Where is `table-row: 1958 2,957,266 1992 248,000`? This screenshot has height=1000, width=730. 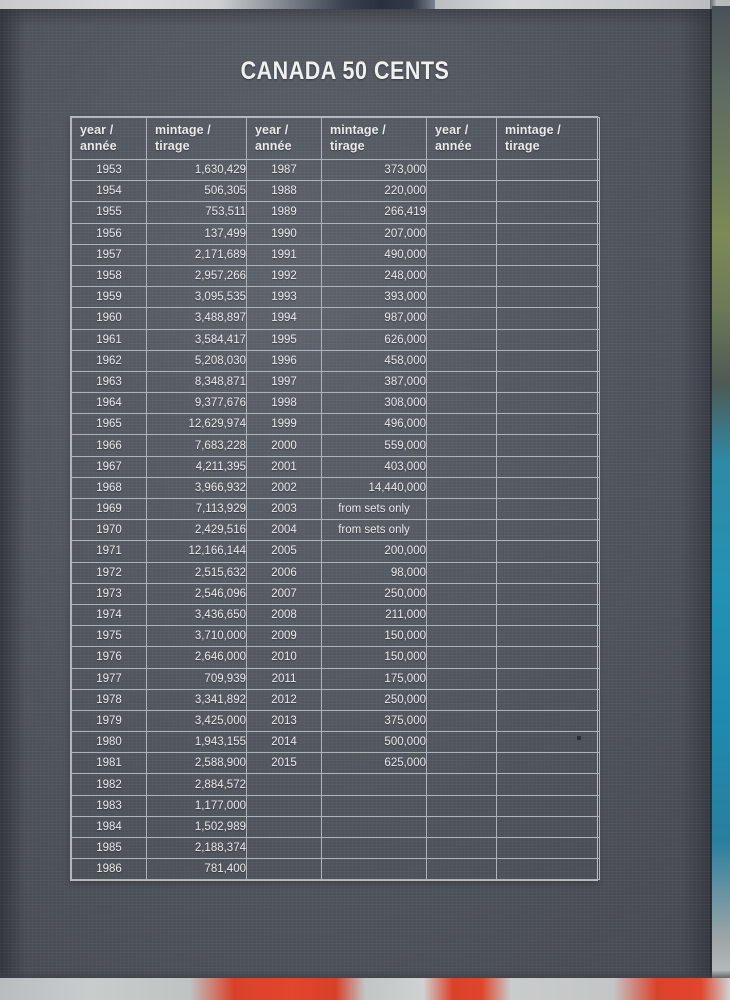 table-row: 1958 2,957,266 1992 248,000 is located at coordinates (335, 276).